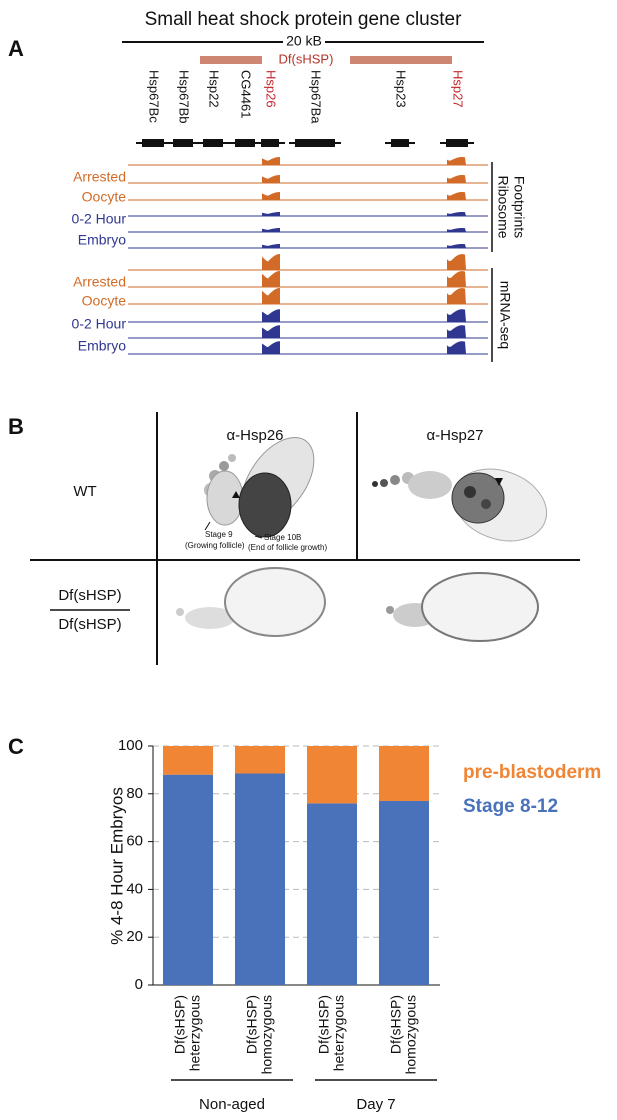 This screenshot has width=617, height=1120. Describe the element at coordinates (304, 19) in the screenshot. I see `panel-title: Small heat shock protein gene cluster` at that location.